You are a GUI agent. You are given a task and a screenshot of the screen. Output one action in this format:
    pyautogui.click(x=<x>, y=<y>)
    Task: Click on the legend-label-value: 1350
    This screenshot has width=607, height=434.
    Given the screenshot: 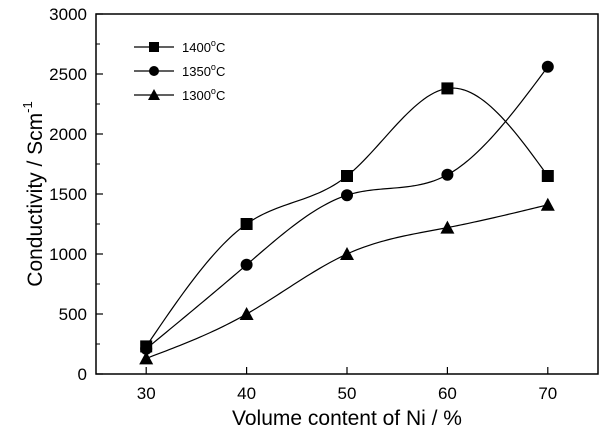 What is the action you would take?
    pyautogui.click(x=196, y=71)
    